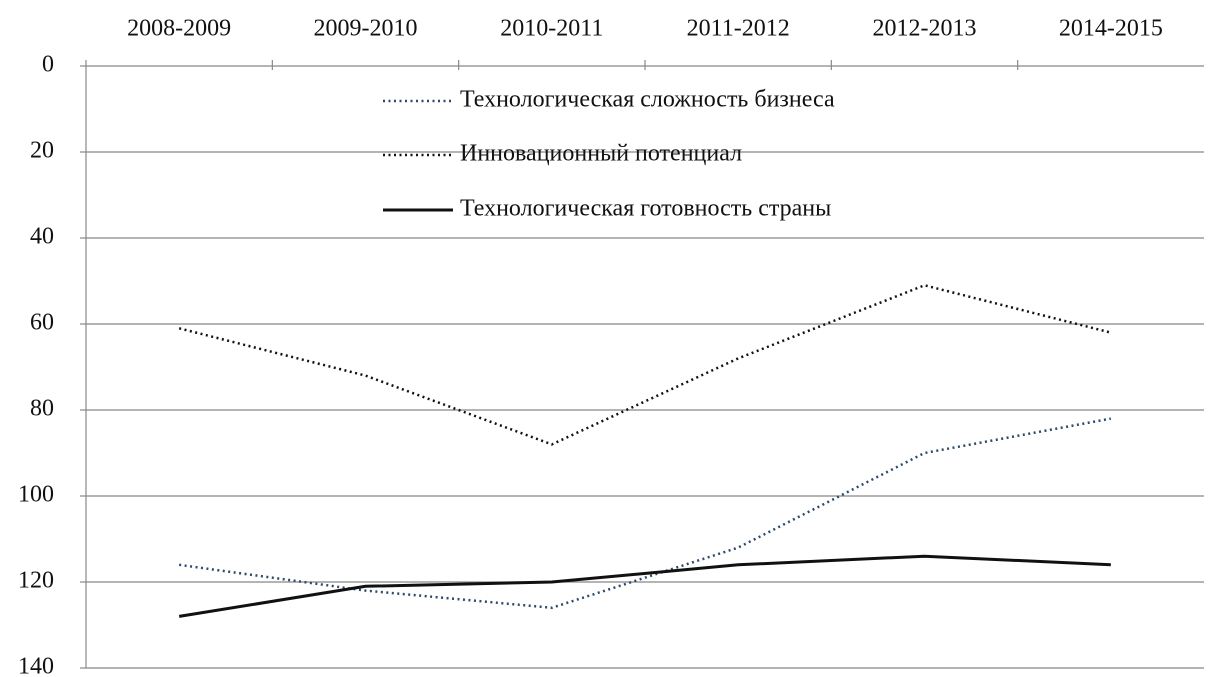 The image size is (1208, 677). What do you see at coordinates (36, 581) in the screenshot?
I see `y-tick-label: 120` at bounding box center [36, 581].